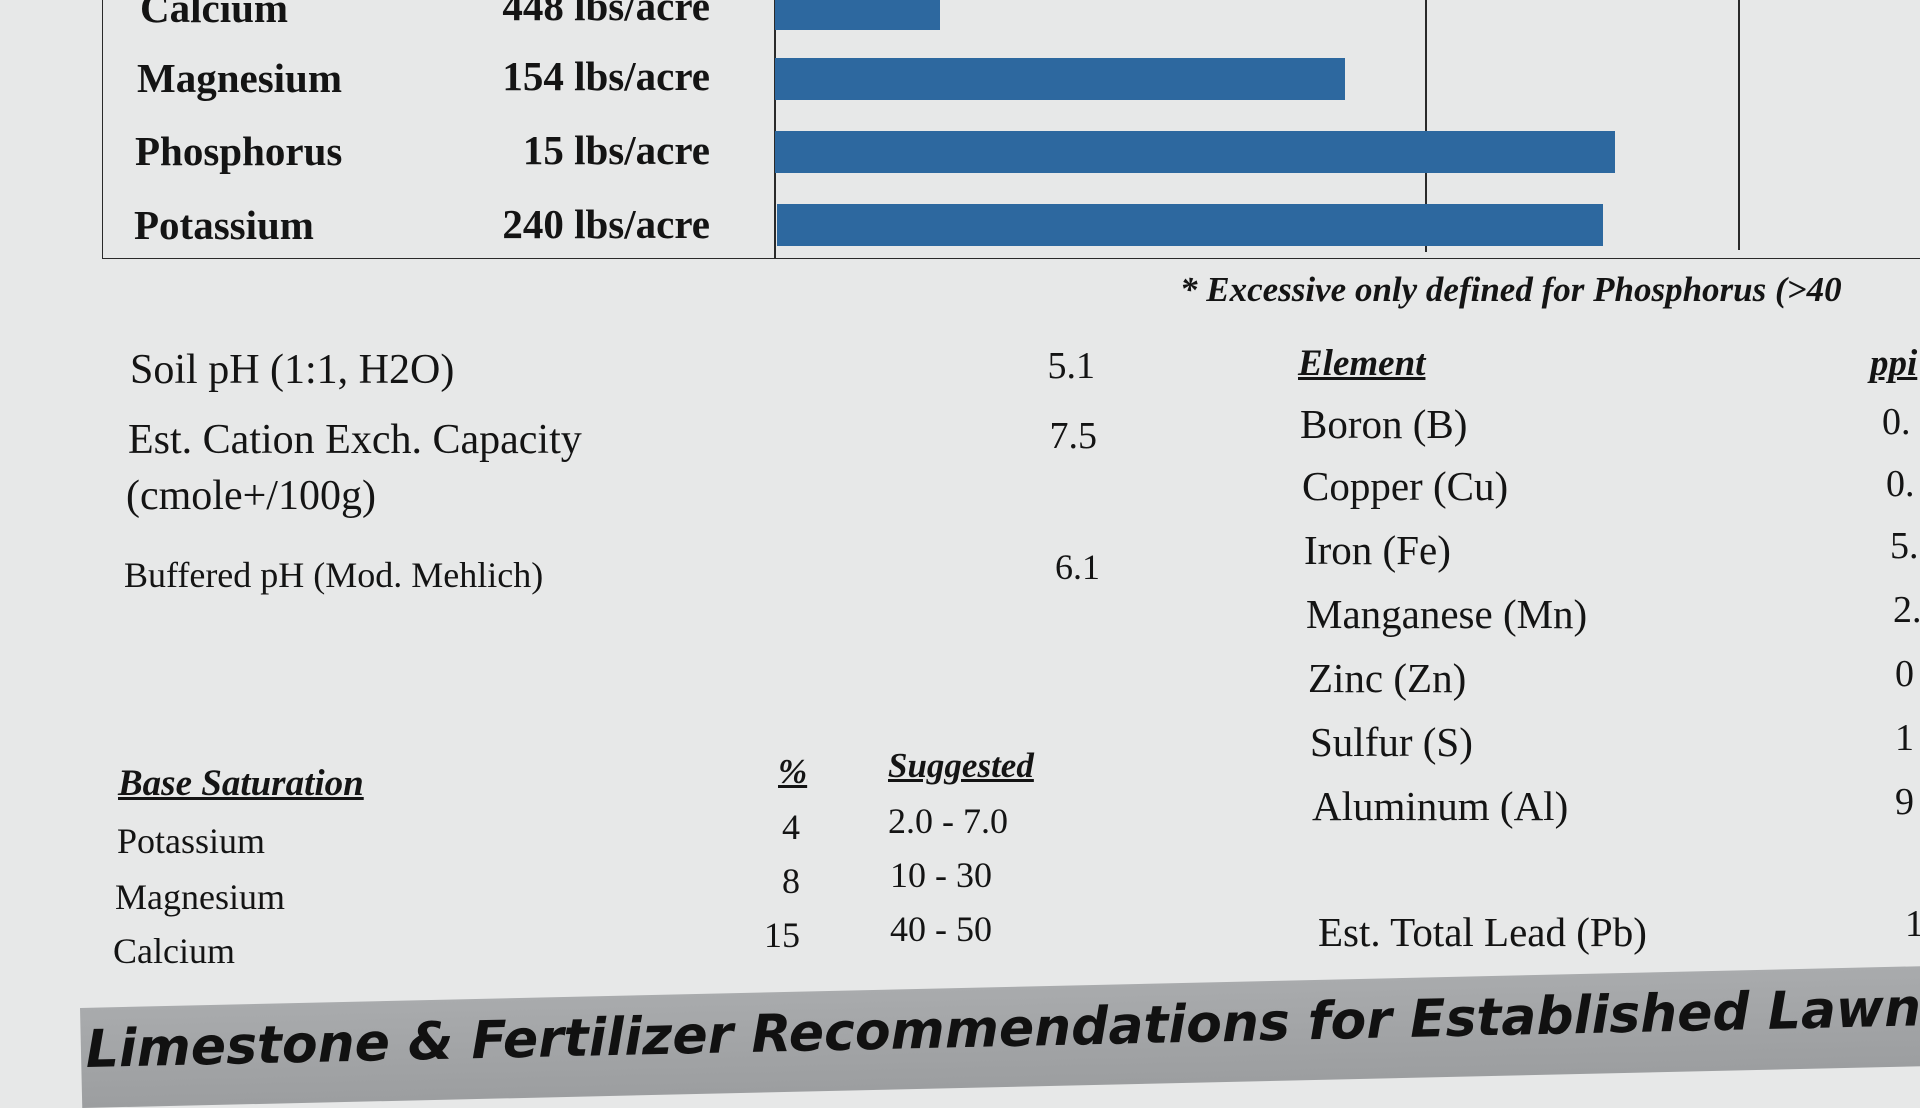 The width and height of the screenshot is (1920, 1108). What do you see at coordinates (251, 496) in the screenshot?
I see `cec-unit-label: (cmole+/100g)` at bounding box center [251, 496].